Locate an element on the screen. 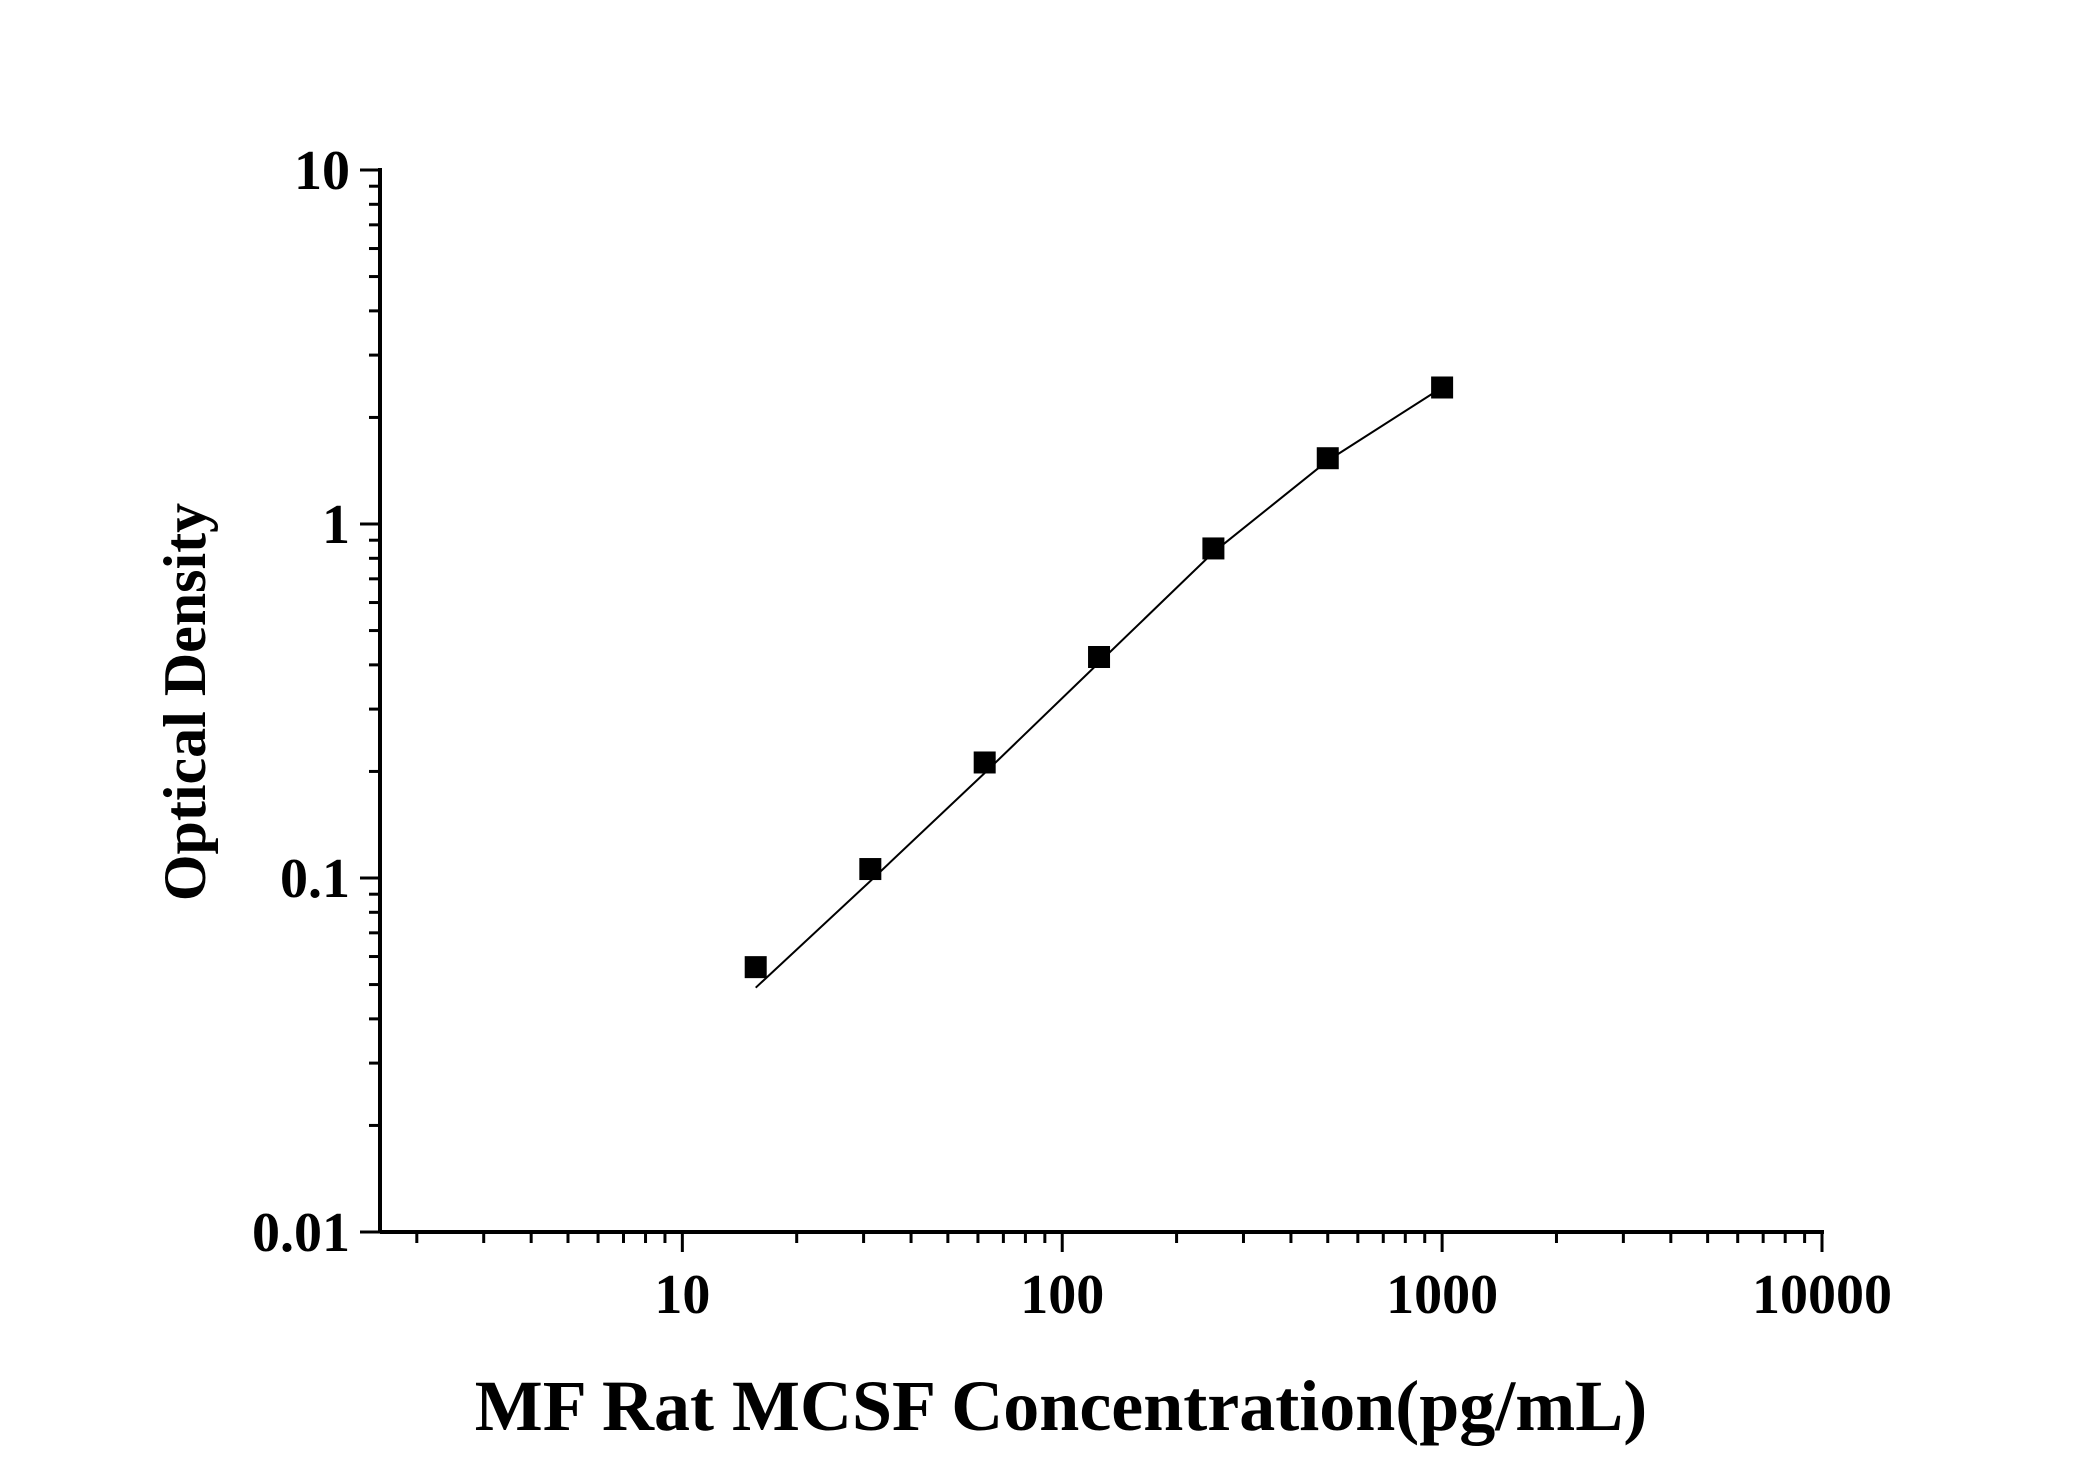  y-tick-label: 0.01 is located at coordinates (301, 1233).